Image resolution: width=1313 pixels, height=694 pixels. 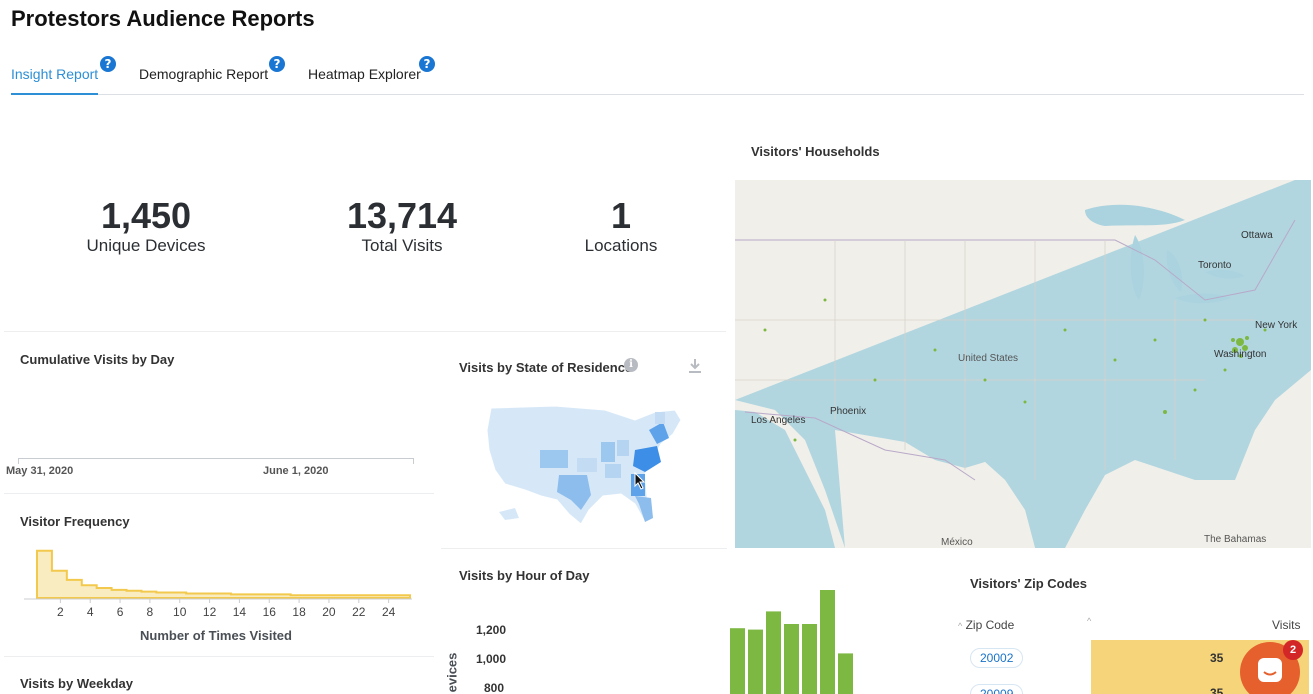 I want to click on x-tick-label: 12, so click(x=210, y=612).